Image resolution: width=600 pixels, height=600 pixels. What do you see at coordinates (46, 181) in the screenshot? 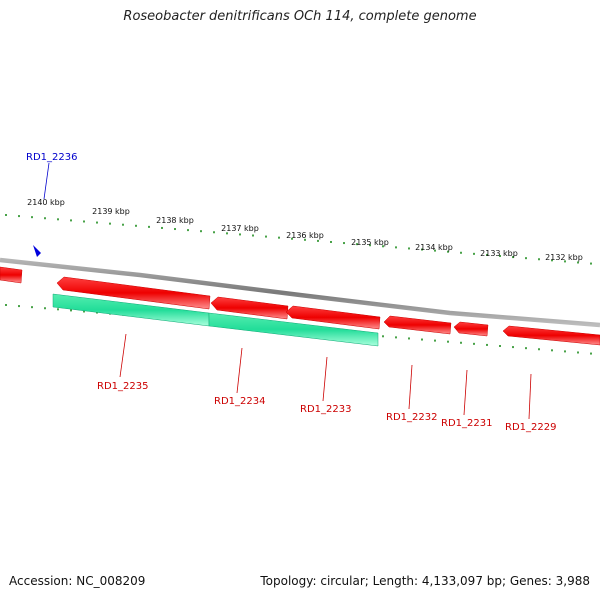
I see `highlight-leader-line` at bounding box center [46, 181].